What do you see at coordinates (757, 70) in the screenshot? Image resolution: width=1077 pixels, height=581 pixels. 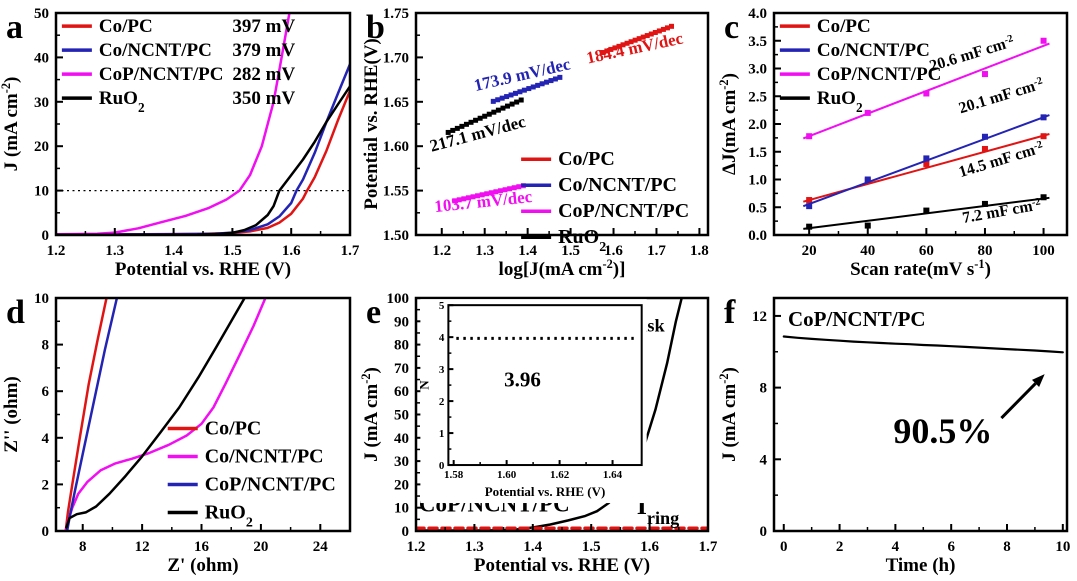 I see `svg-text: 3.0` at bounding box center [757, 70].